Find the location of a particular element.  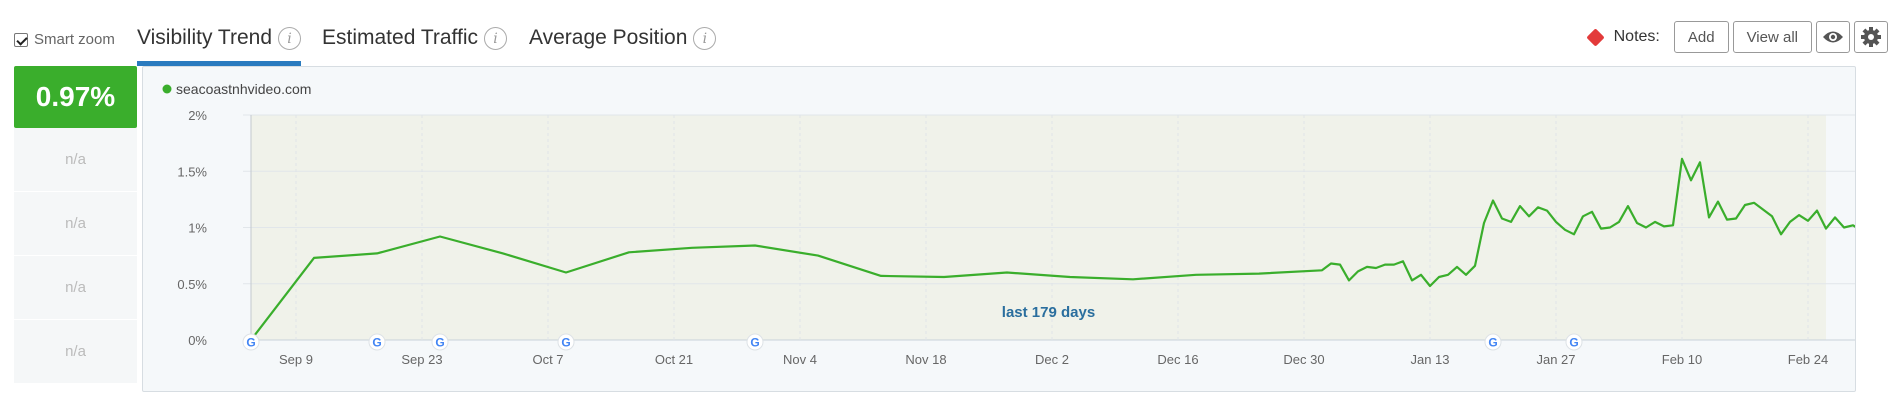

x-tick-label: Feb 24 is located at coordinates (1808, 359).